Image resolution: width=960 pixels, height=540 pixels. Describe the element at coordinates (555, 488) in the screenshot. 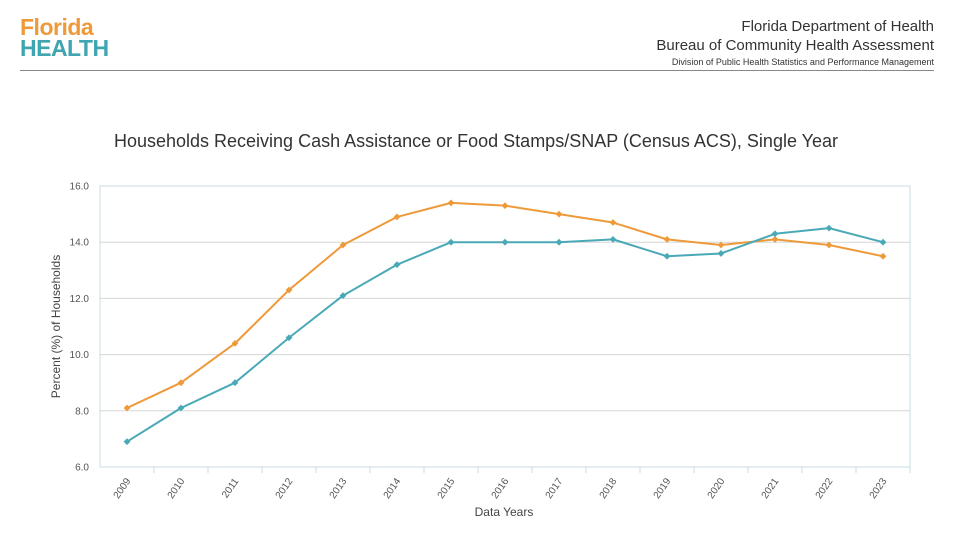

I see `x-tick-label: 2017` at that location.